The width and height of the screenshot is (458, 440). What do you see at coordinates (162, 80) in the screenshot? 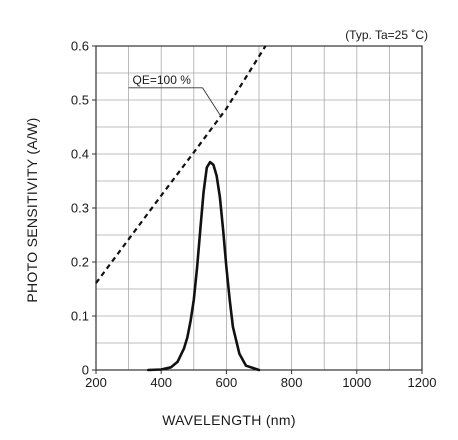
I see `qe-annotation-label: QE=100 %` at bounding box center [162, 80].